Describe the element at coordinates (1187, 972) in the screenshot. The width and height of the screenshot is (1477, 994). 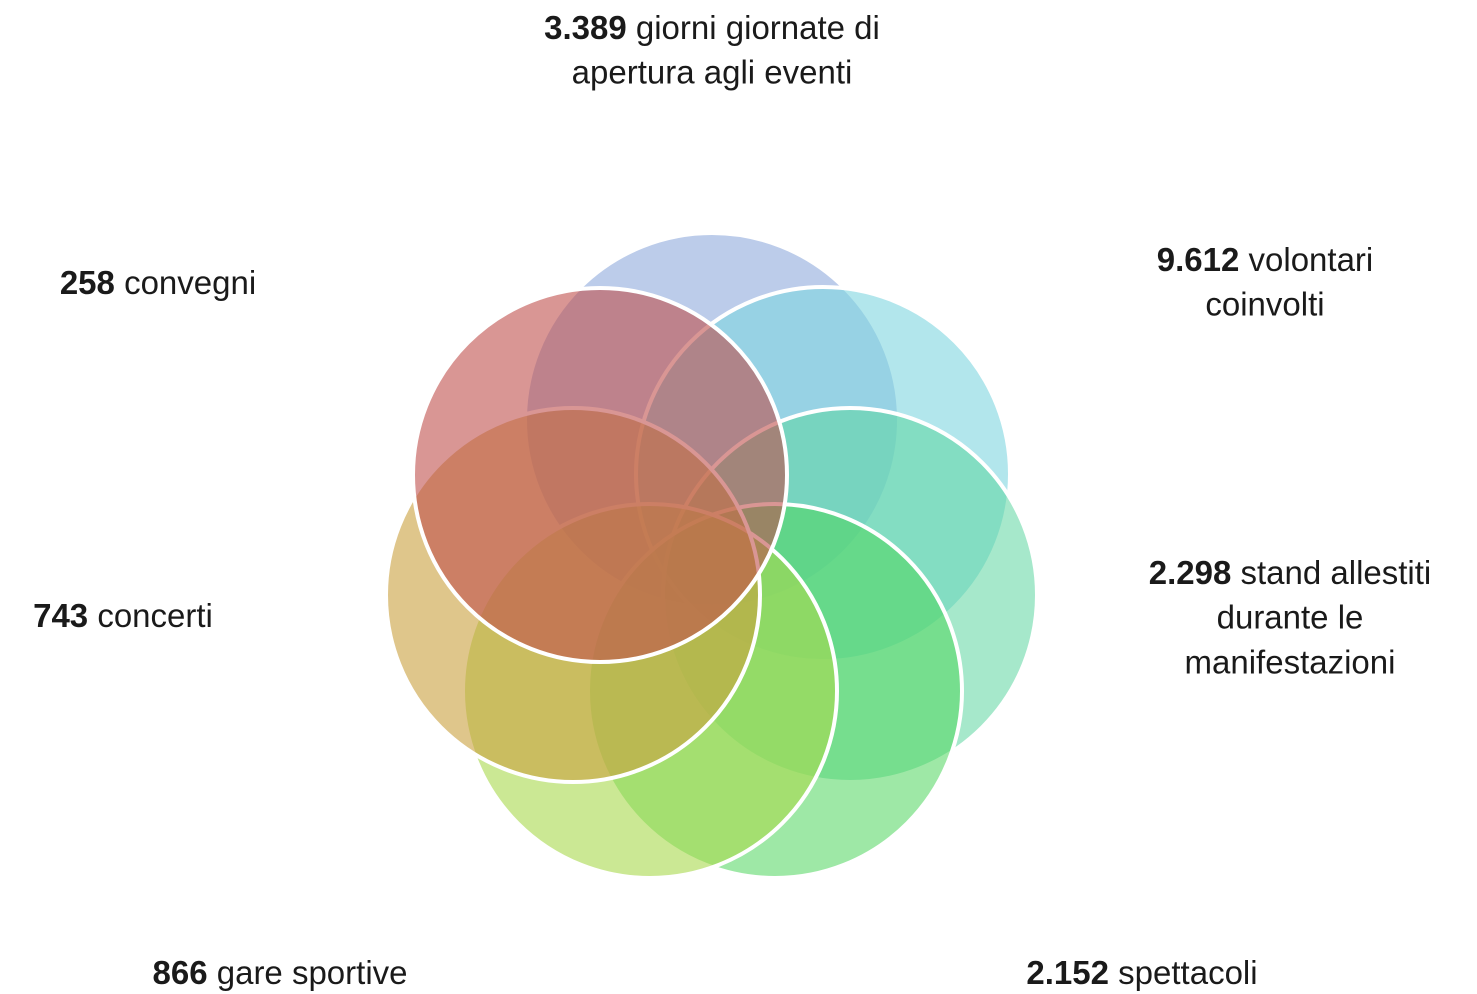
I see `label-text: spettacoli` at that location.